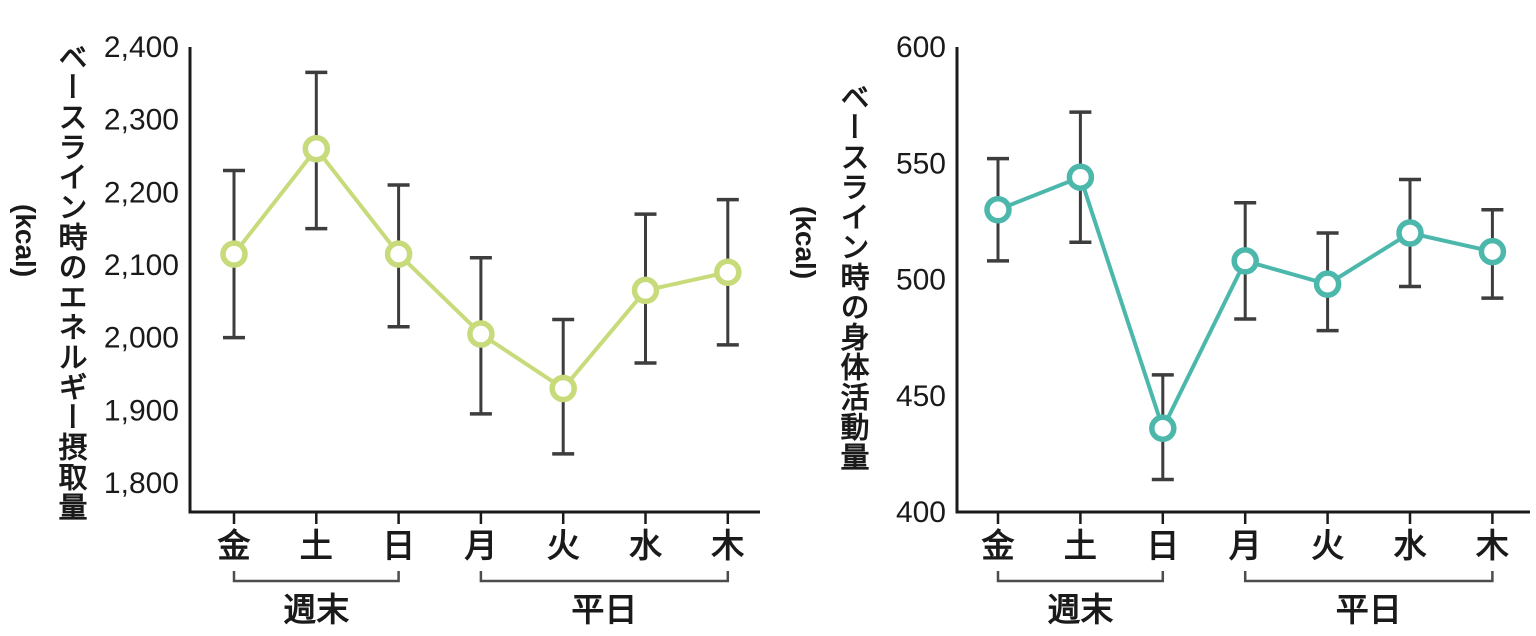 The image size is (1536, 636). Describe the element at coordinates (921, 163) in the screenshot. I see `y-tick-label: 550` at that location.